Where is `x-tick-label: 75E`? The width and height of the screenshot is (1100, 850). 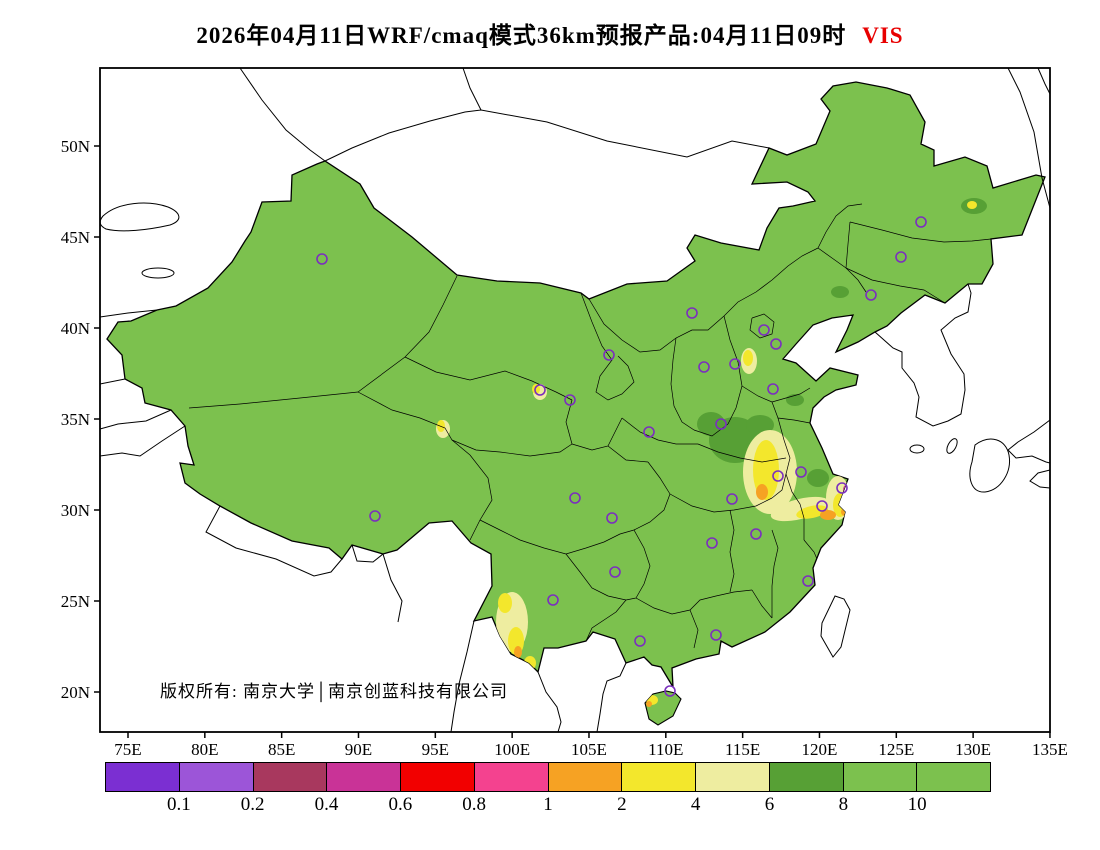 x-tick-label: 75E is located at coordinates (127, 749).